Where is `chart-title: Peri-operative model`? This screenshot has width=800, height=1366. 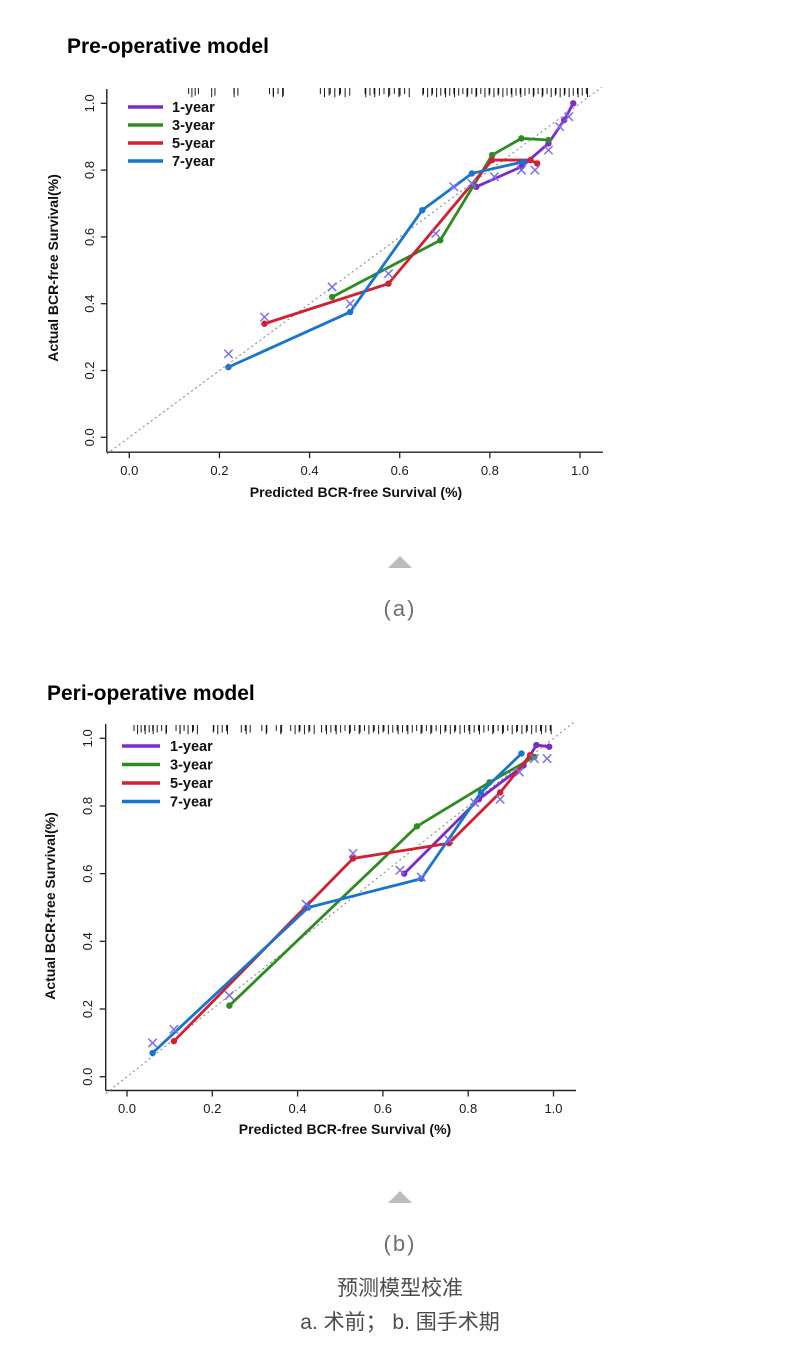 chart-title: Peri-operative model is located at coordinates (151, 693).